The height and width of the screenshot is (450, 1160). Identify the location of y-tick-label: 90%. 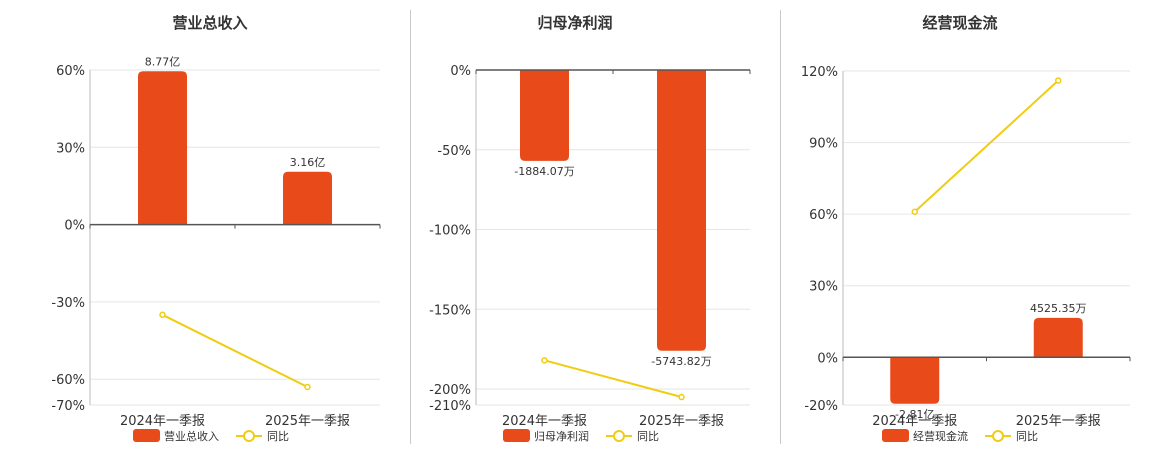
(823, 144).